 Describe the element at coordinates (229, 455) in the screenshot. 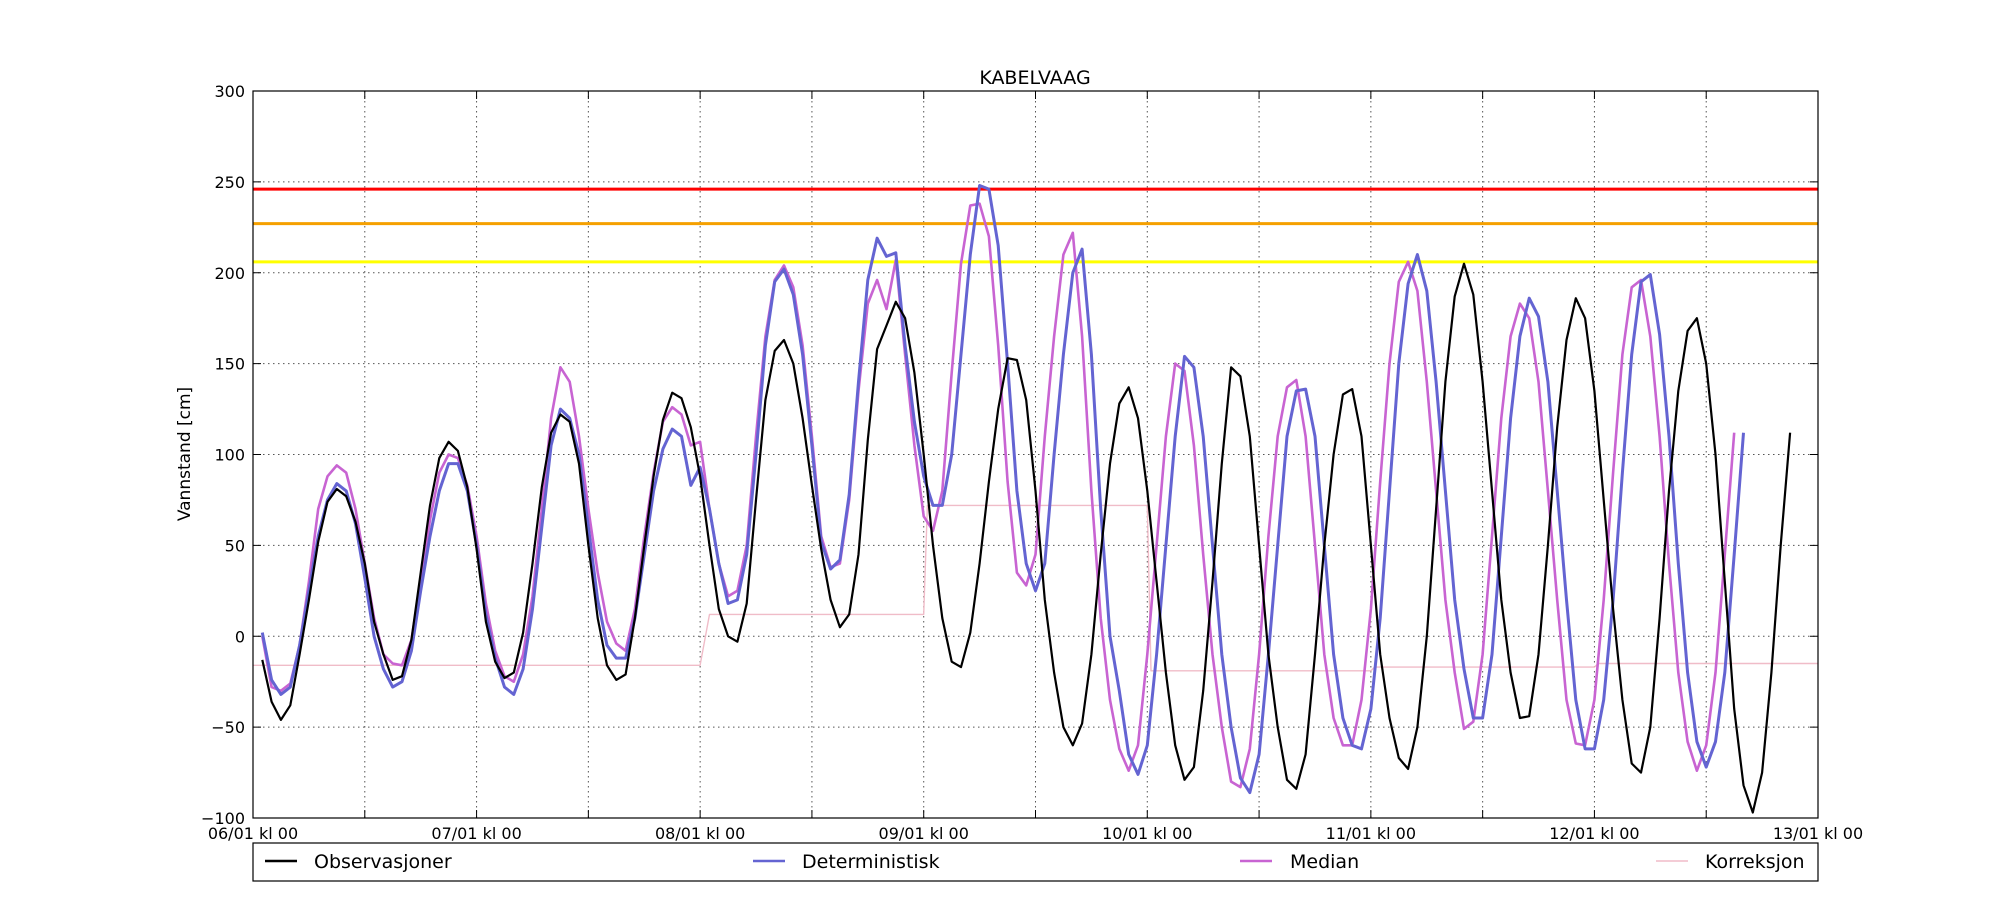

I see `y-tick-label: 100` at that location.